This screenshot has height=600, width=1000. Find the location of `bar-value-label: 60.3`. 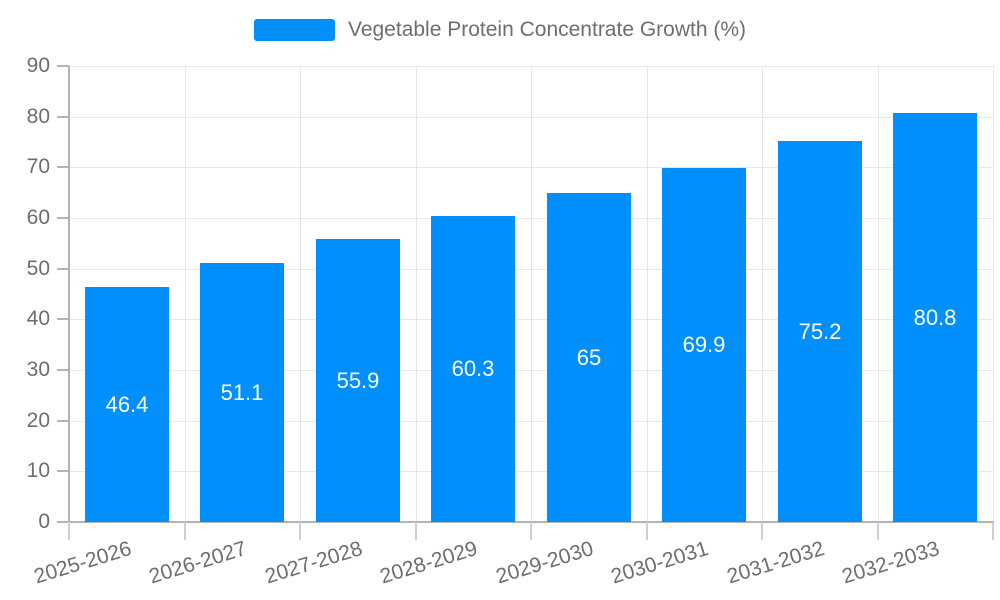

bar-value-label: 60.3 is located at coordinates (473, 368).